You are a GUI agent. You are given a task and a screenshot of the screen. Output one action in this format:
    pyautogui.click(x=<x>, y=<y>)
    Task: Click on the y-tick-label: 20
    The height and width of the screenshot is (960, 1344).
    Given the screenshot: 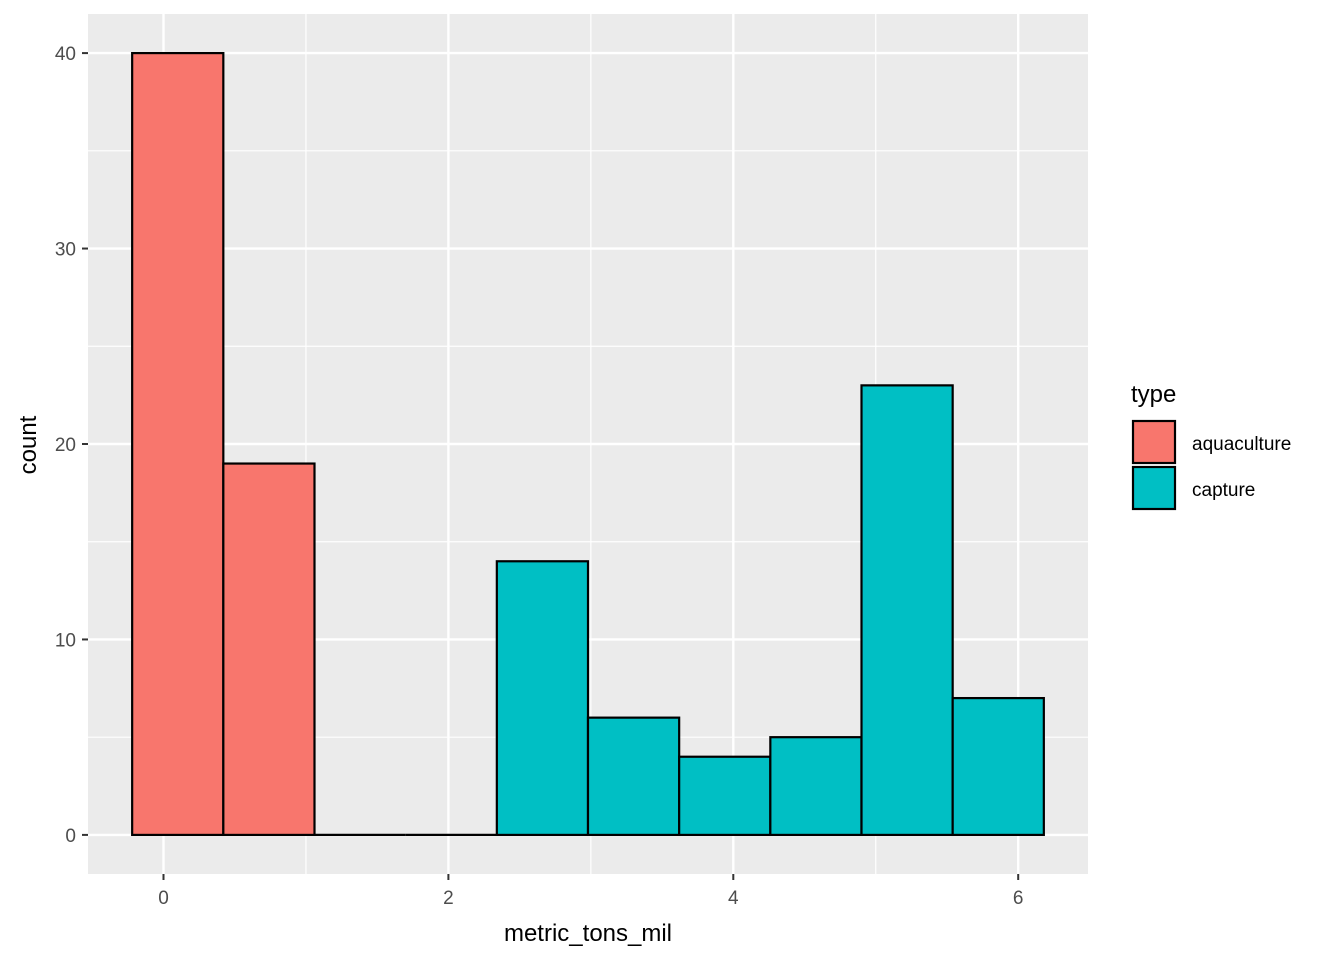 What is the action you would take?
    pyautogui.click(x=65, y=445)
    